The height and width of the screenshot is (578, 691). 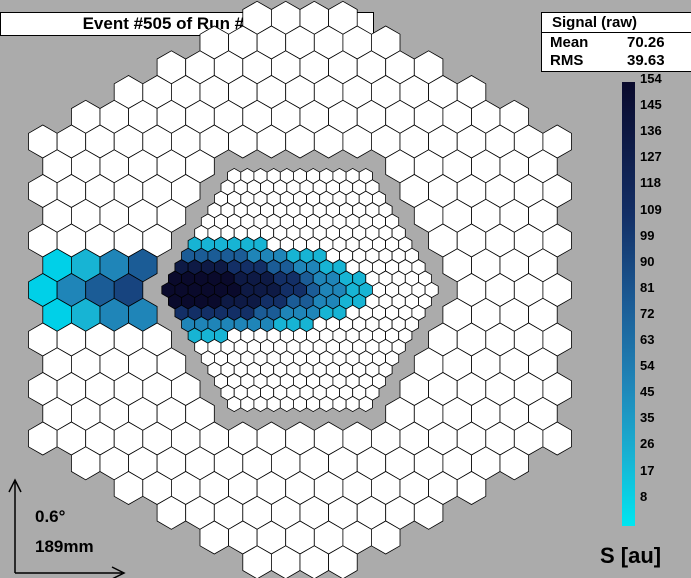 What do you see at coordinates (647, 287) in the screenshot?
I see `color-scale-tick: 81` at bounding box center [647, 287].